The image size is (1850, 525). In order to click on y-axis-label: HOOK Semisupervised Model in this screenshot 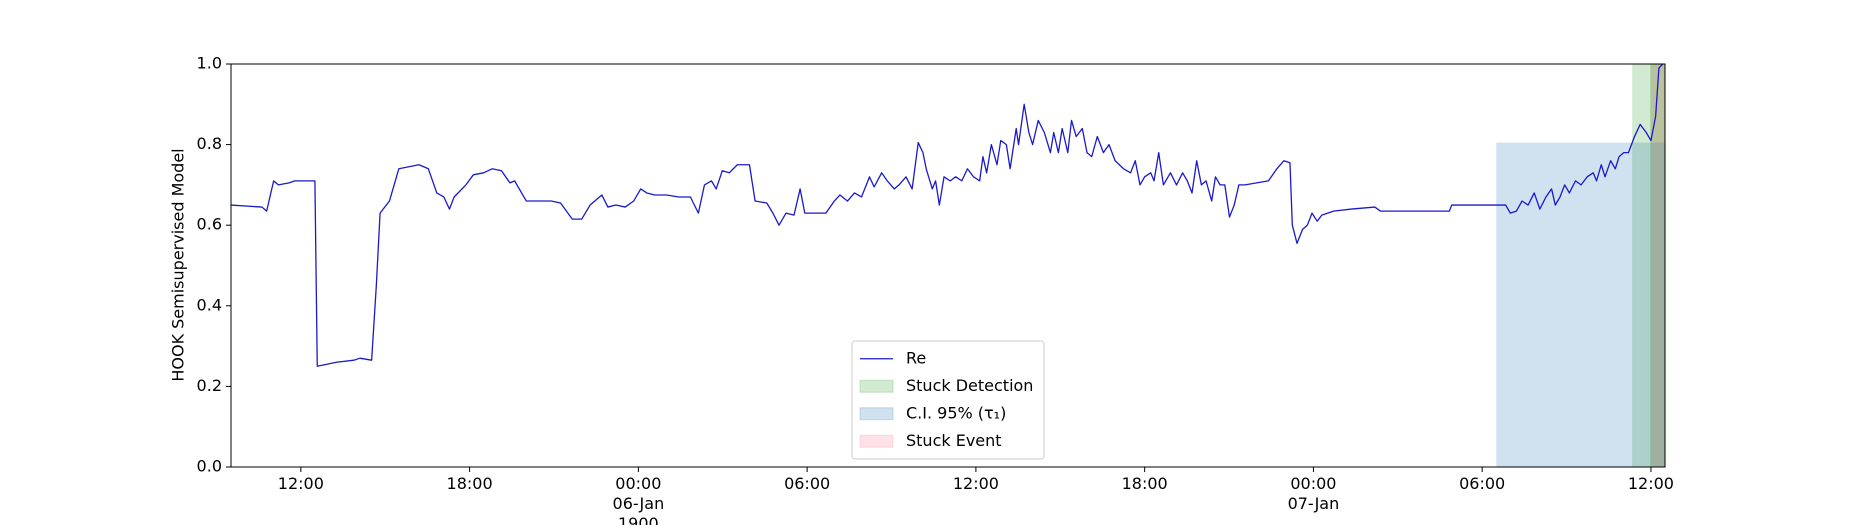, I will do `click(178, 264)`.